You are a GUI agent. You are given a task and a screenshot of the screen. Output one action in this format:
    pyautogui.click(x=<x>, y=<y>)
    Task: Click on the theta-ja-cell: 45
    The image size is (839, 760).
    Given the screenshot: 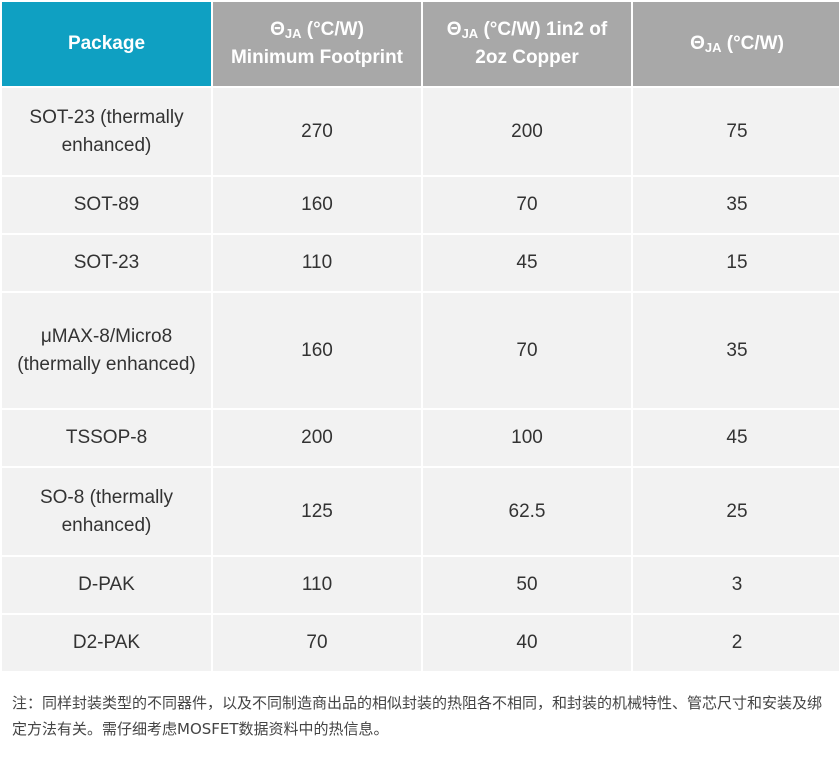 What is the action you would take?
    pyautogui.click(x=736, y=438)
    